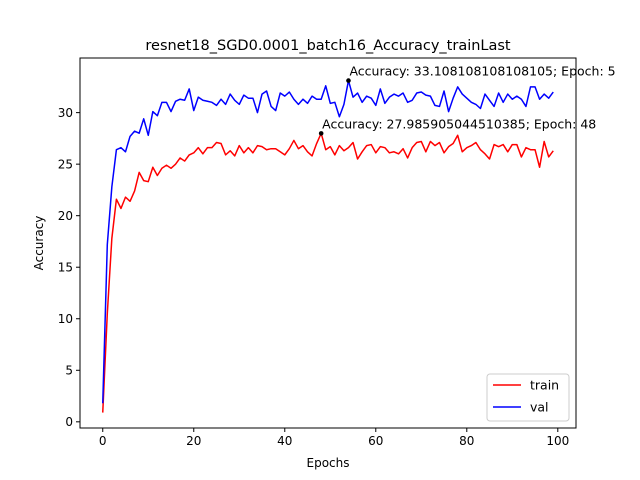 The image size is (640, 480). I want to click on y-tick-label: 5, so click(69, 371).